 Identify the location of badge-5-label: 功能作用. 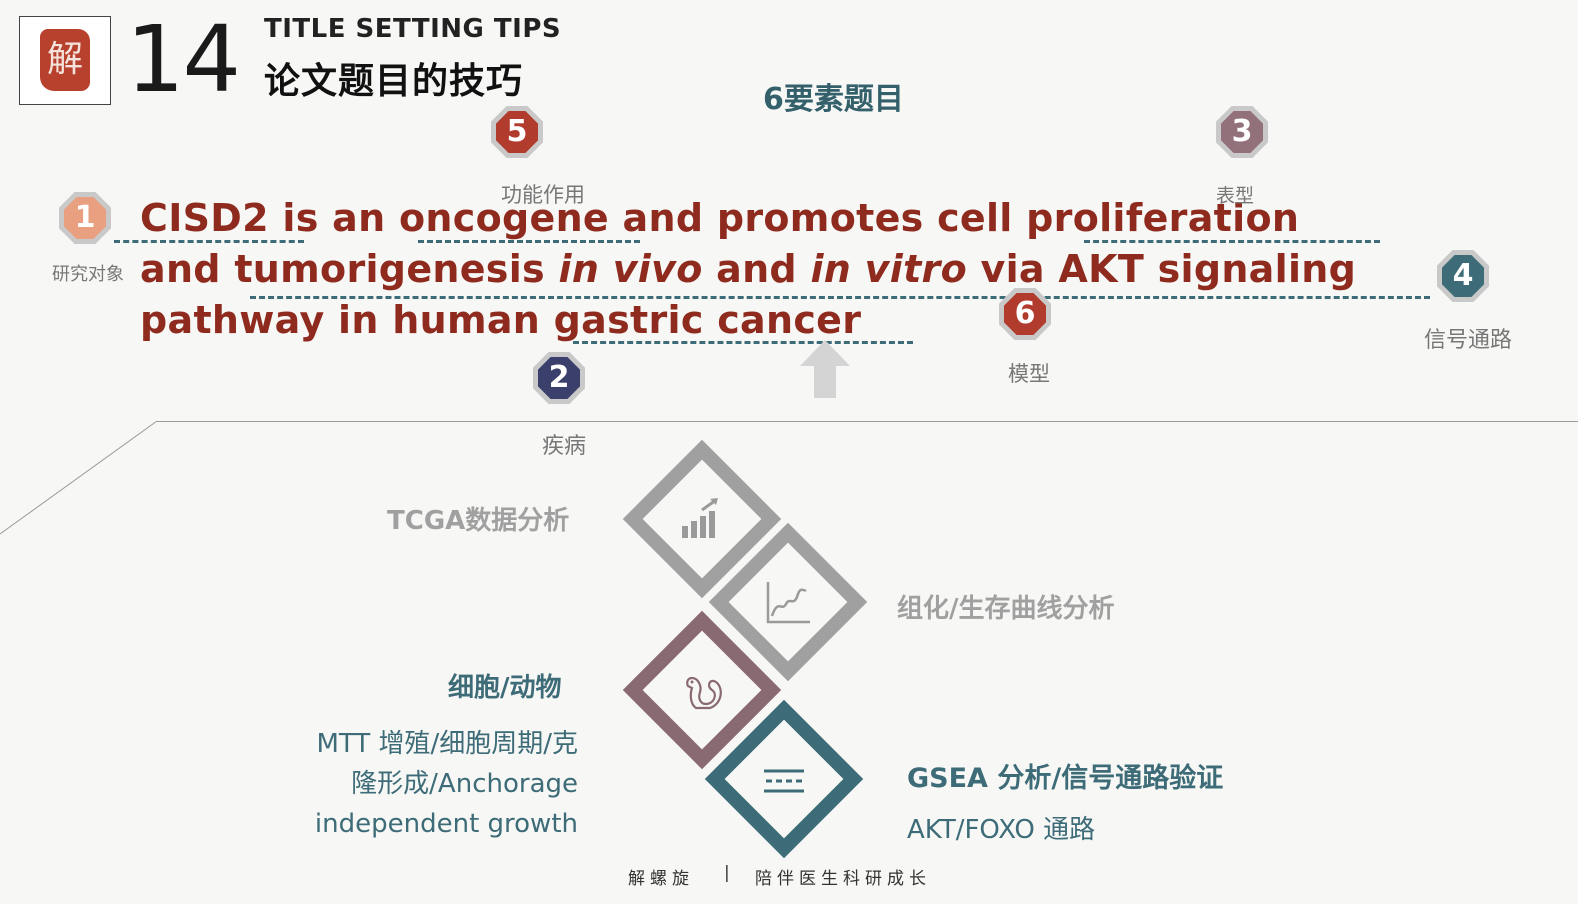
(543, 195).